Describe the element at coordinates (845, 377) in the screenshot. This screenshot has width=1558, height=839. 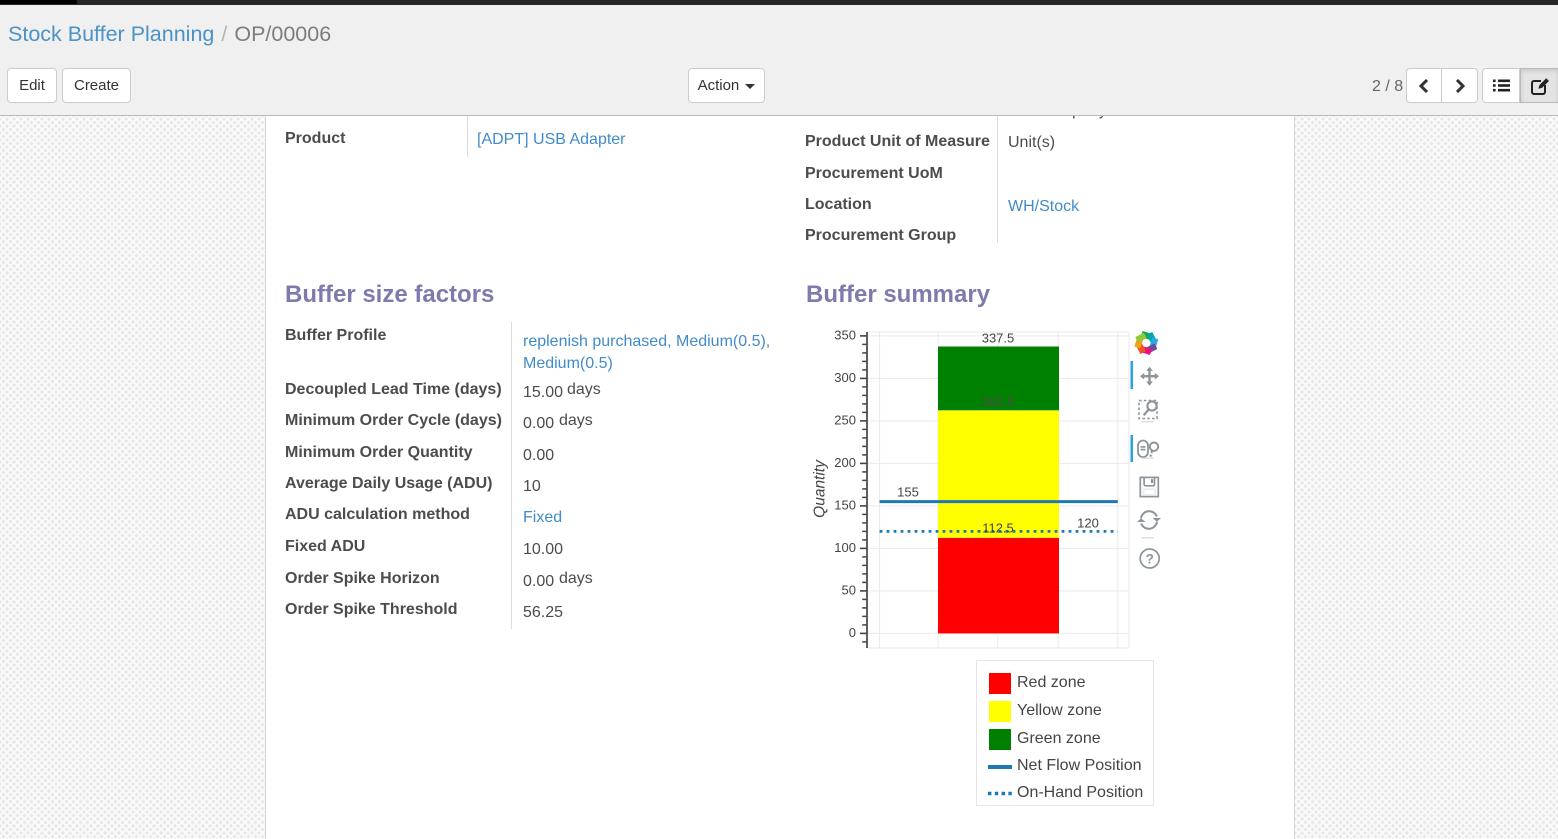
I see `svg-text: 300` at that location.